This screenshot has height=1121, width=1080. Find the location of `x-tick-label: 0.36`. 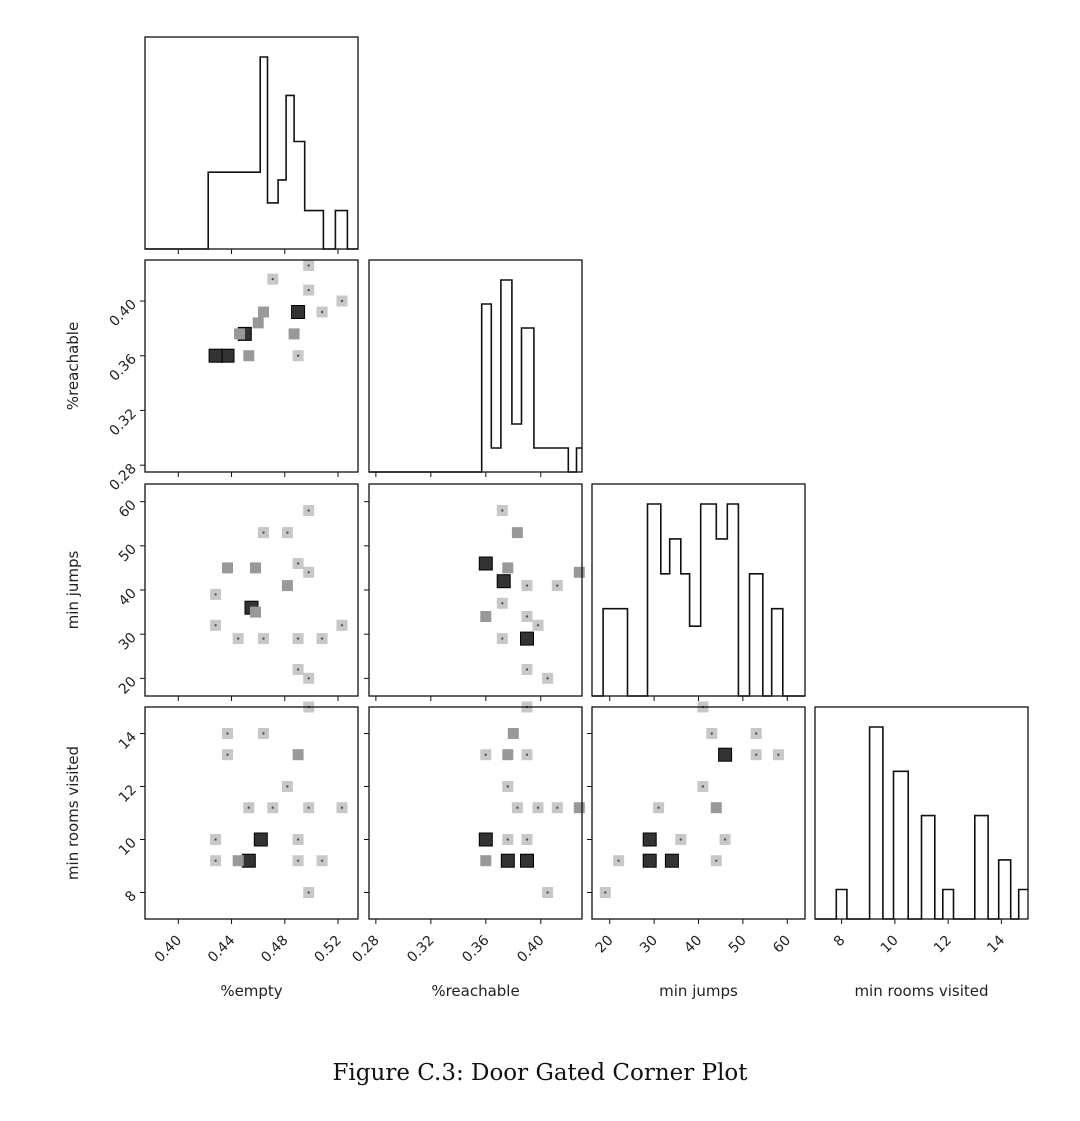

x-tick-label: 0.36 is located at coordinates (475, 948).